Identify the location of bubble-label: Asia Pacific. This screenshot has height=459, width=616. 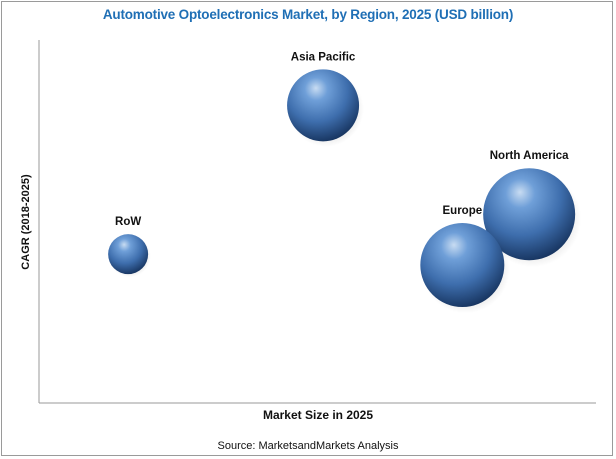
(323, 57).